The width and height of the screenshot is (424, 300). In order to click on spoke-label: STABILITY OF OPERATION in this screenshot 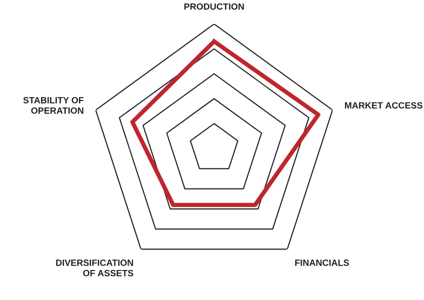, I will do `click(53, 105)`.